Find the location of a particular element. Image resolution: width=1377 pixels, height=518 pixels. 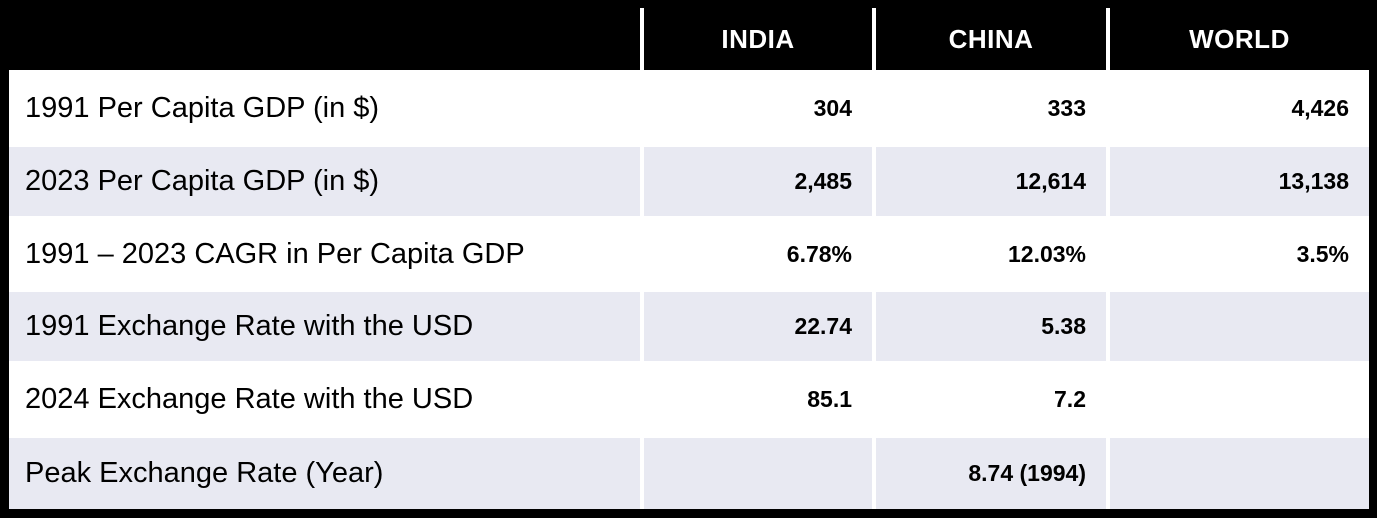

table-row-2024-exchange-rate: 2024 Exchange Rate with the USD 85.1 7.2 is located at coordinates (689, 400).